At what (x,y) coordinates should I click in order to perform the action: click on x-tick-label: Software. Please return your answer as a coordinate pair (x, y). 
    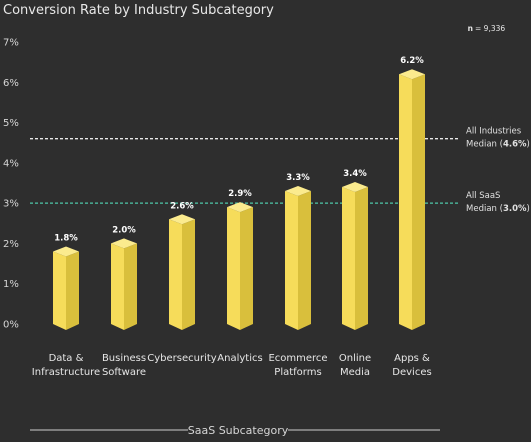
    Looking at the image, I should click on (124, 372).